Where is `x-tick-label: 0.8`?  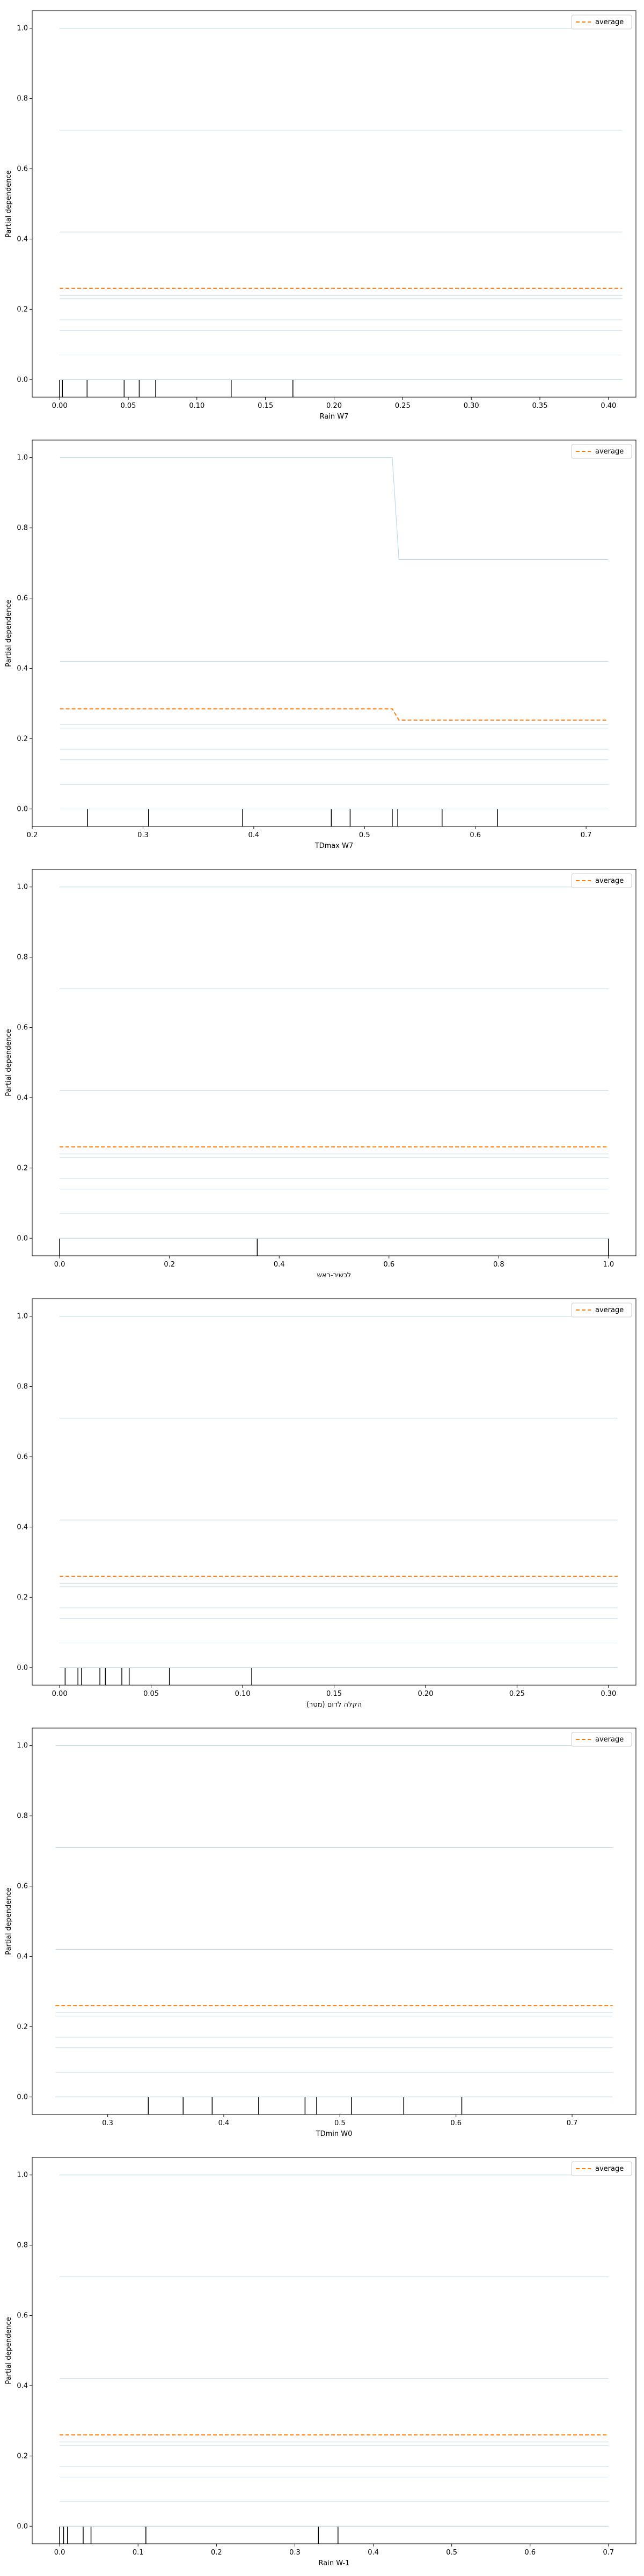 x-tick-label: 0.8 is located at coordinates (498, 1265).